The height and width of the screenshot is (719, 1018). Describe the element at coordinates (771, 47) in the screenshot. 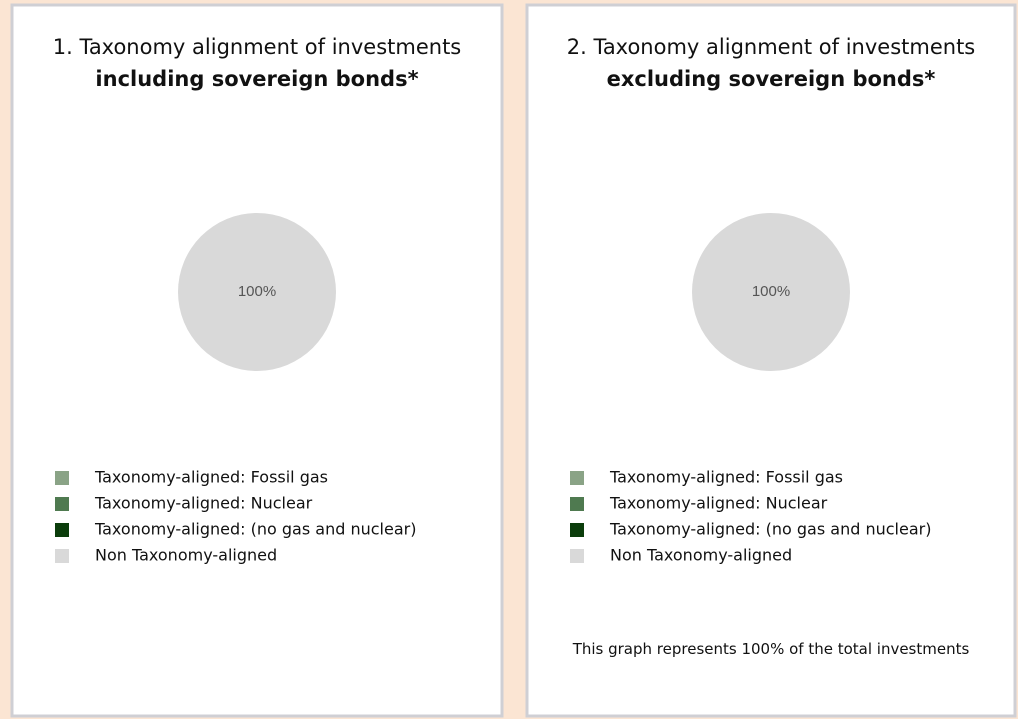

I see `chart-title: 2. Taxonomy alignment of investments` at that location.